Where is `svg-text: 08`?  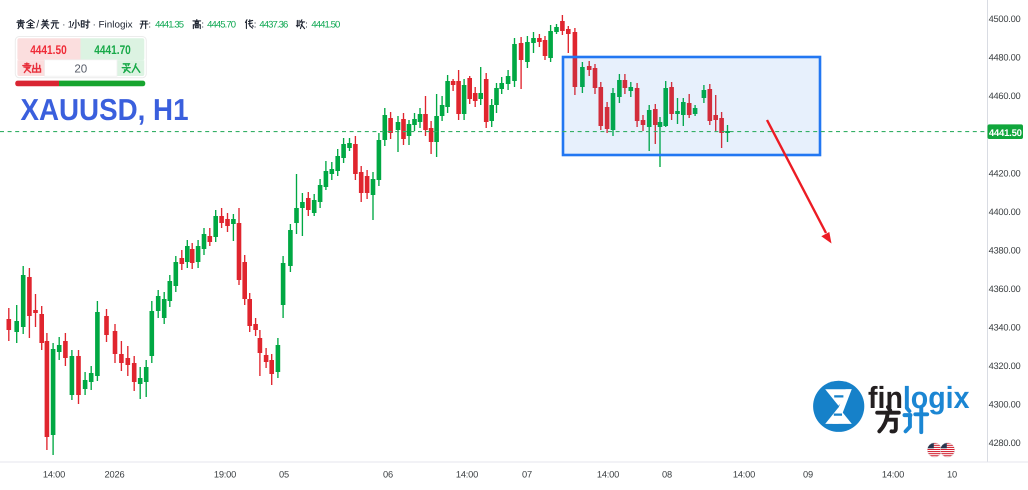
svg-text: 08 is located at coordinates (667, 475).